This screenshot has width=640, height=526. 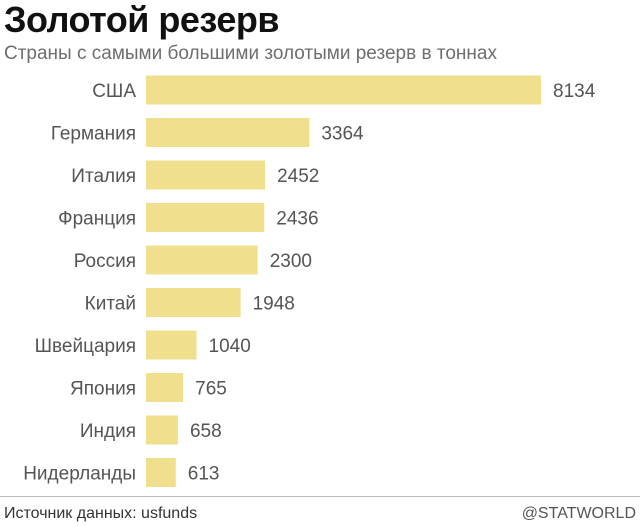 I want to click on category-label: Италия, so click(x=103, y=176).